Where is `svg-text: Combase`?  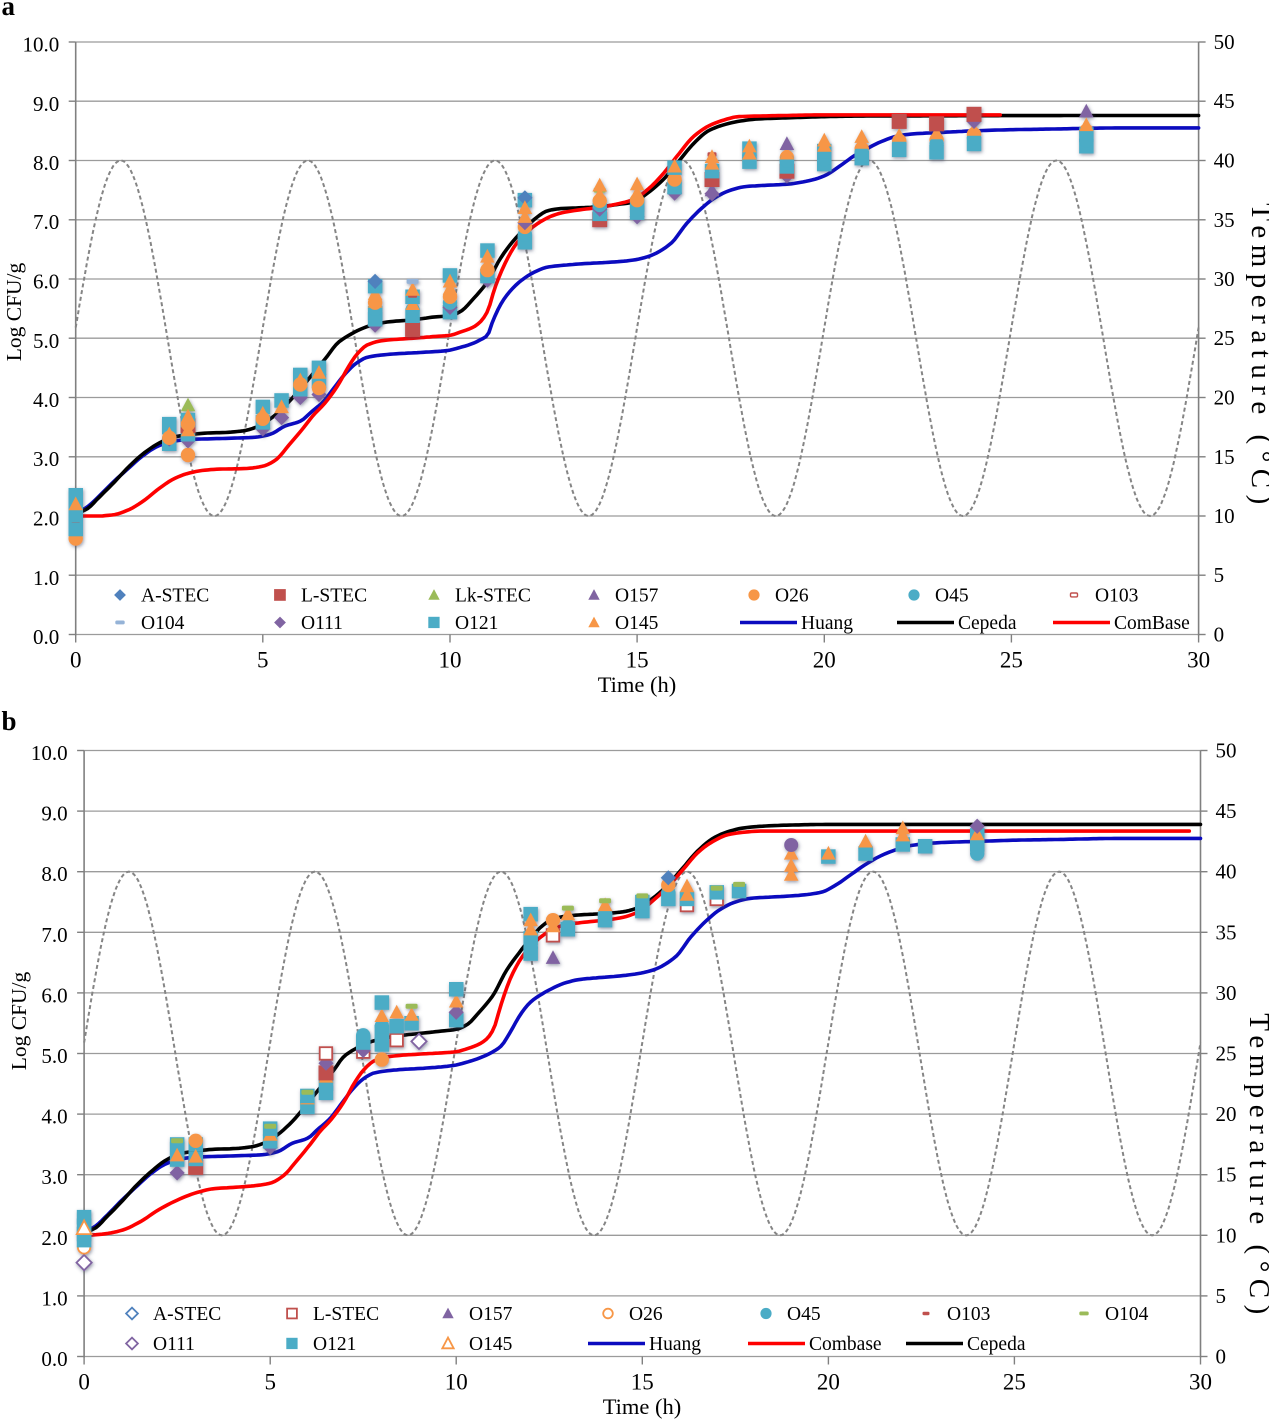
svg-text: Combase is located at coordinates (845, 1344).